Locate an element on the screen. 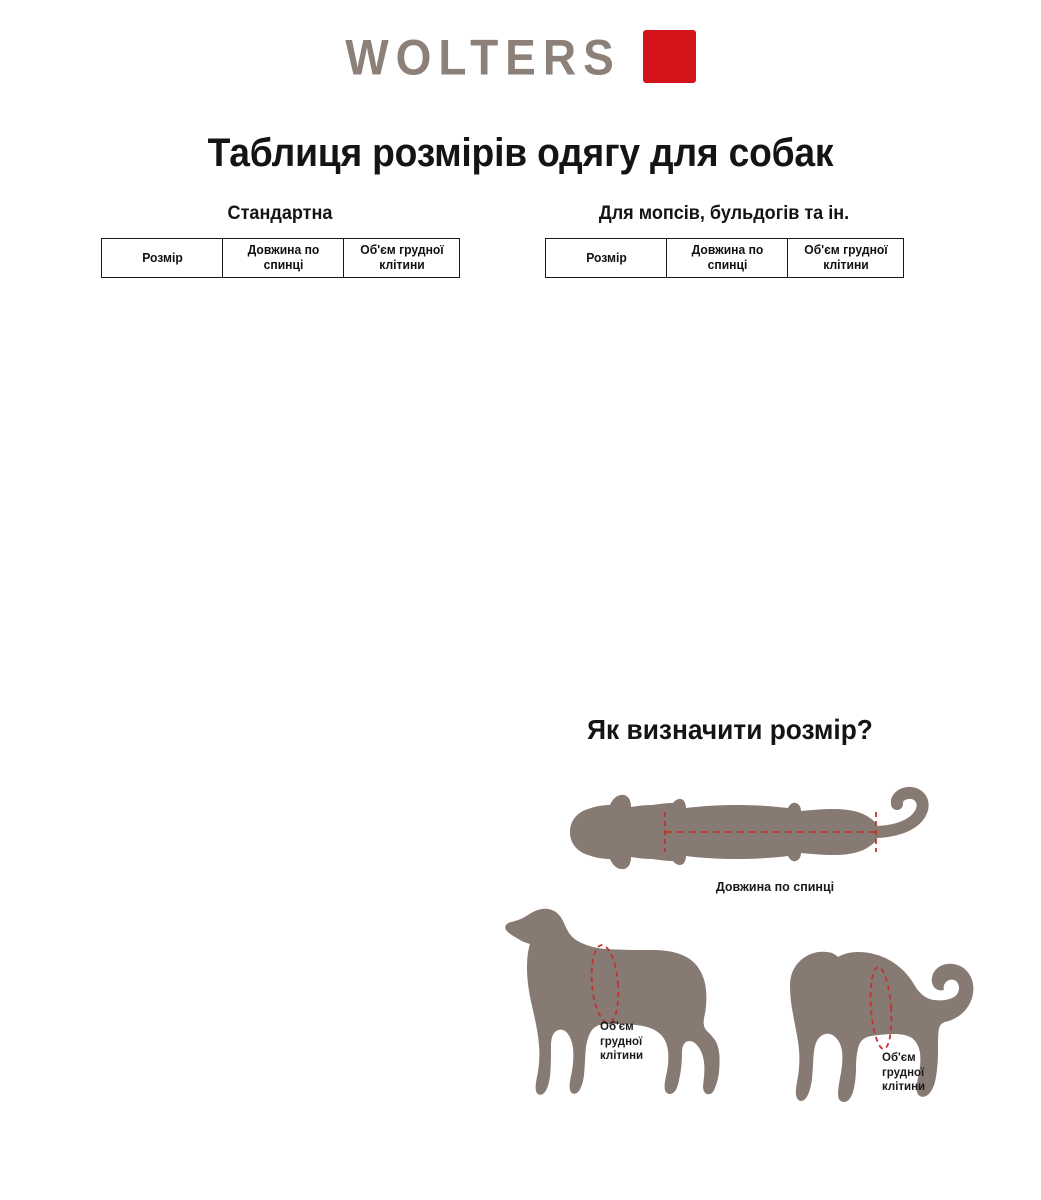 The height and width of the screenshot is (1200, 1041). brand-wordmark: WOLTERS is located at coordinates (483, 56).